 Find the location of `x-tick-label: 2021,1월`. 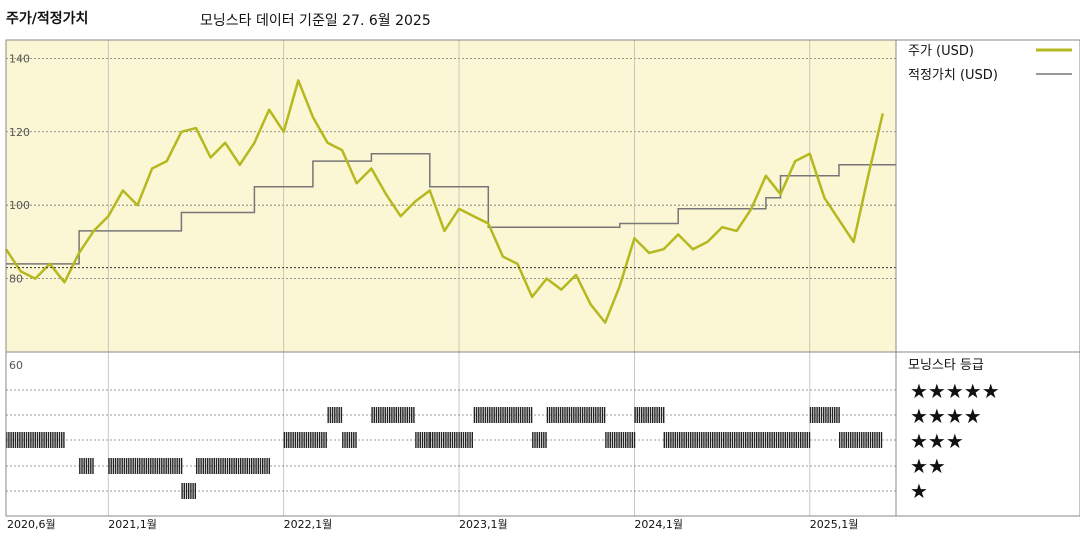

x-tick-label: 2021,1월 is located at coordinates (132, 524).